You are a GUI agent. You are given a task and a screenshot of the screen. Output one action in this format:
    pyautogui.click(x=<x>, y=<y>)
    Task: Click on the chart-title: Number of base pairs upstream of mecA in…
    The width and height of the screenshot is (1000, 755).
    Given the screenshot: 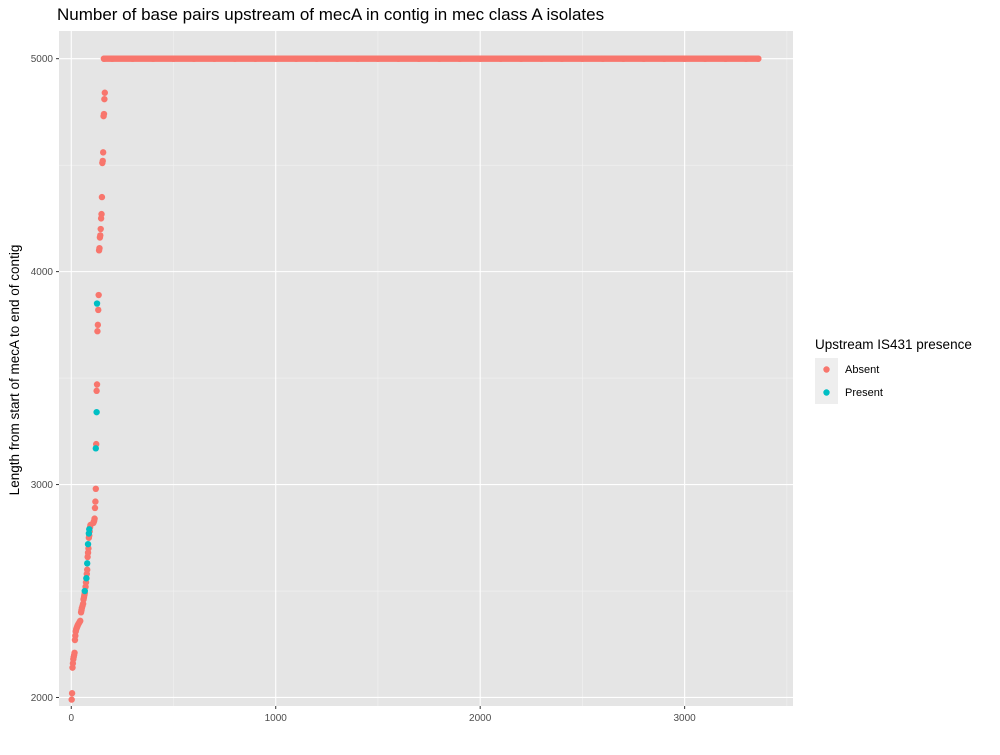 What is the action you would take?
    pyautogui.click(x=330, y=14)
    